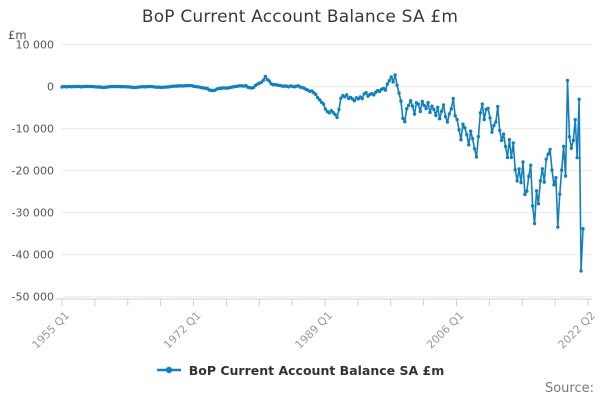  What do you see at coordinates (50, 87) in the screenshot?
I see `svg-text: 0` at bounding box center [50, 87].